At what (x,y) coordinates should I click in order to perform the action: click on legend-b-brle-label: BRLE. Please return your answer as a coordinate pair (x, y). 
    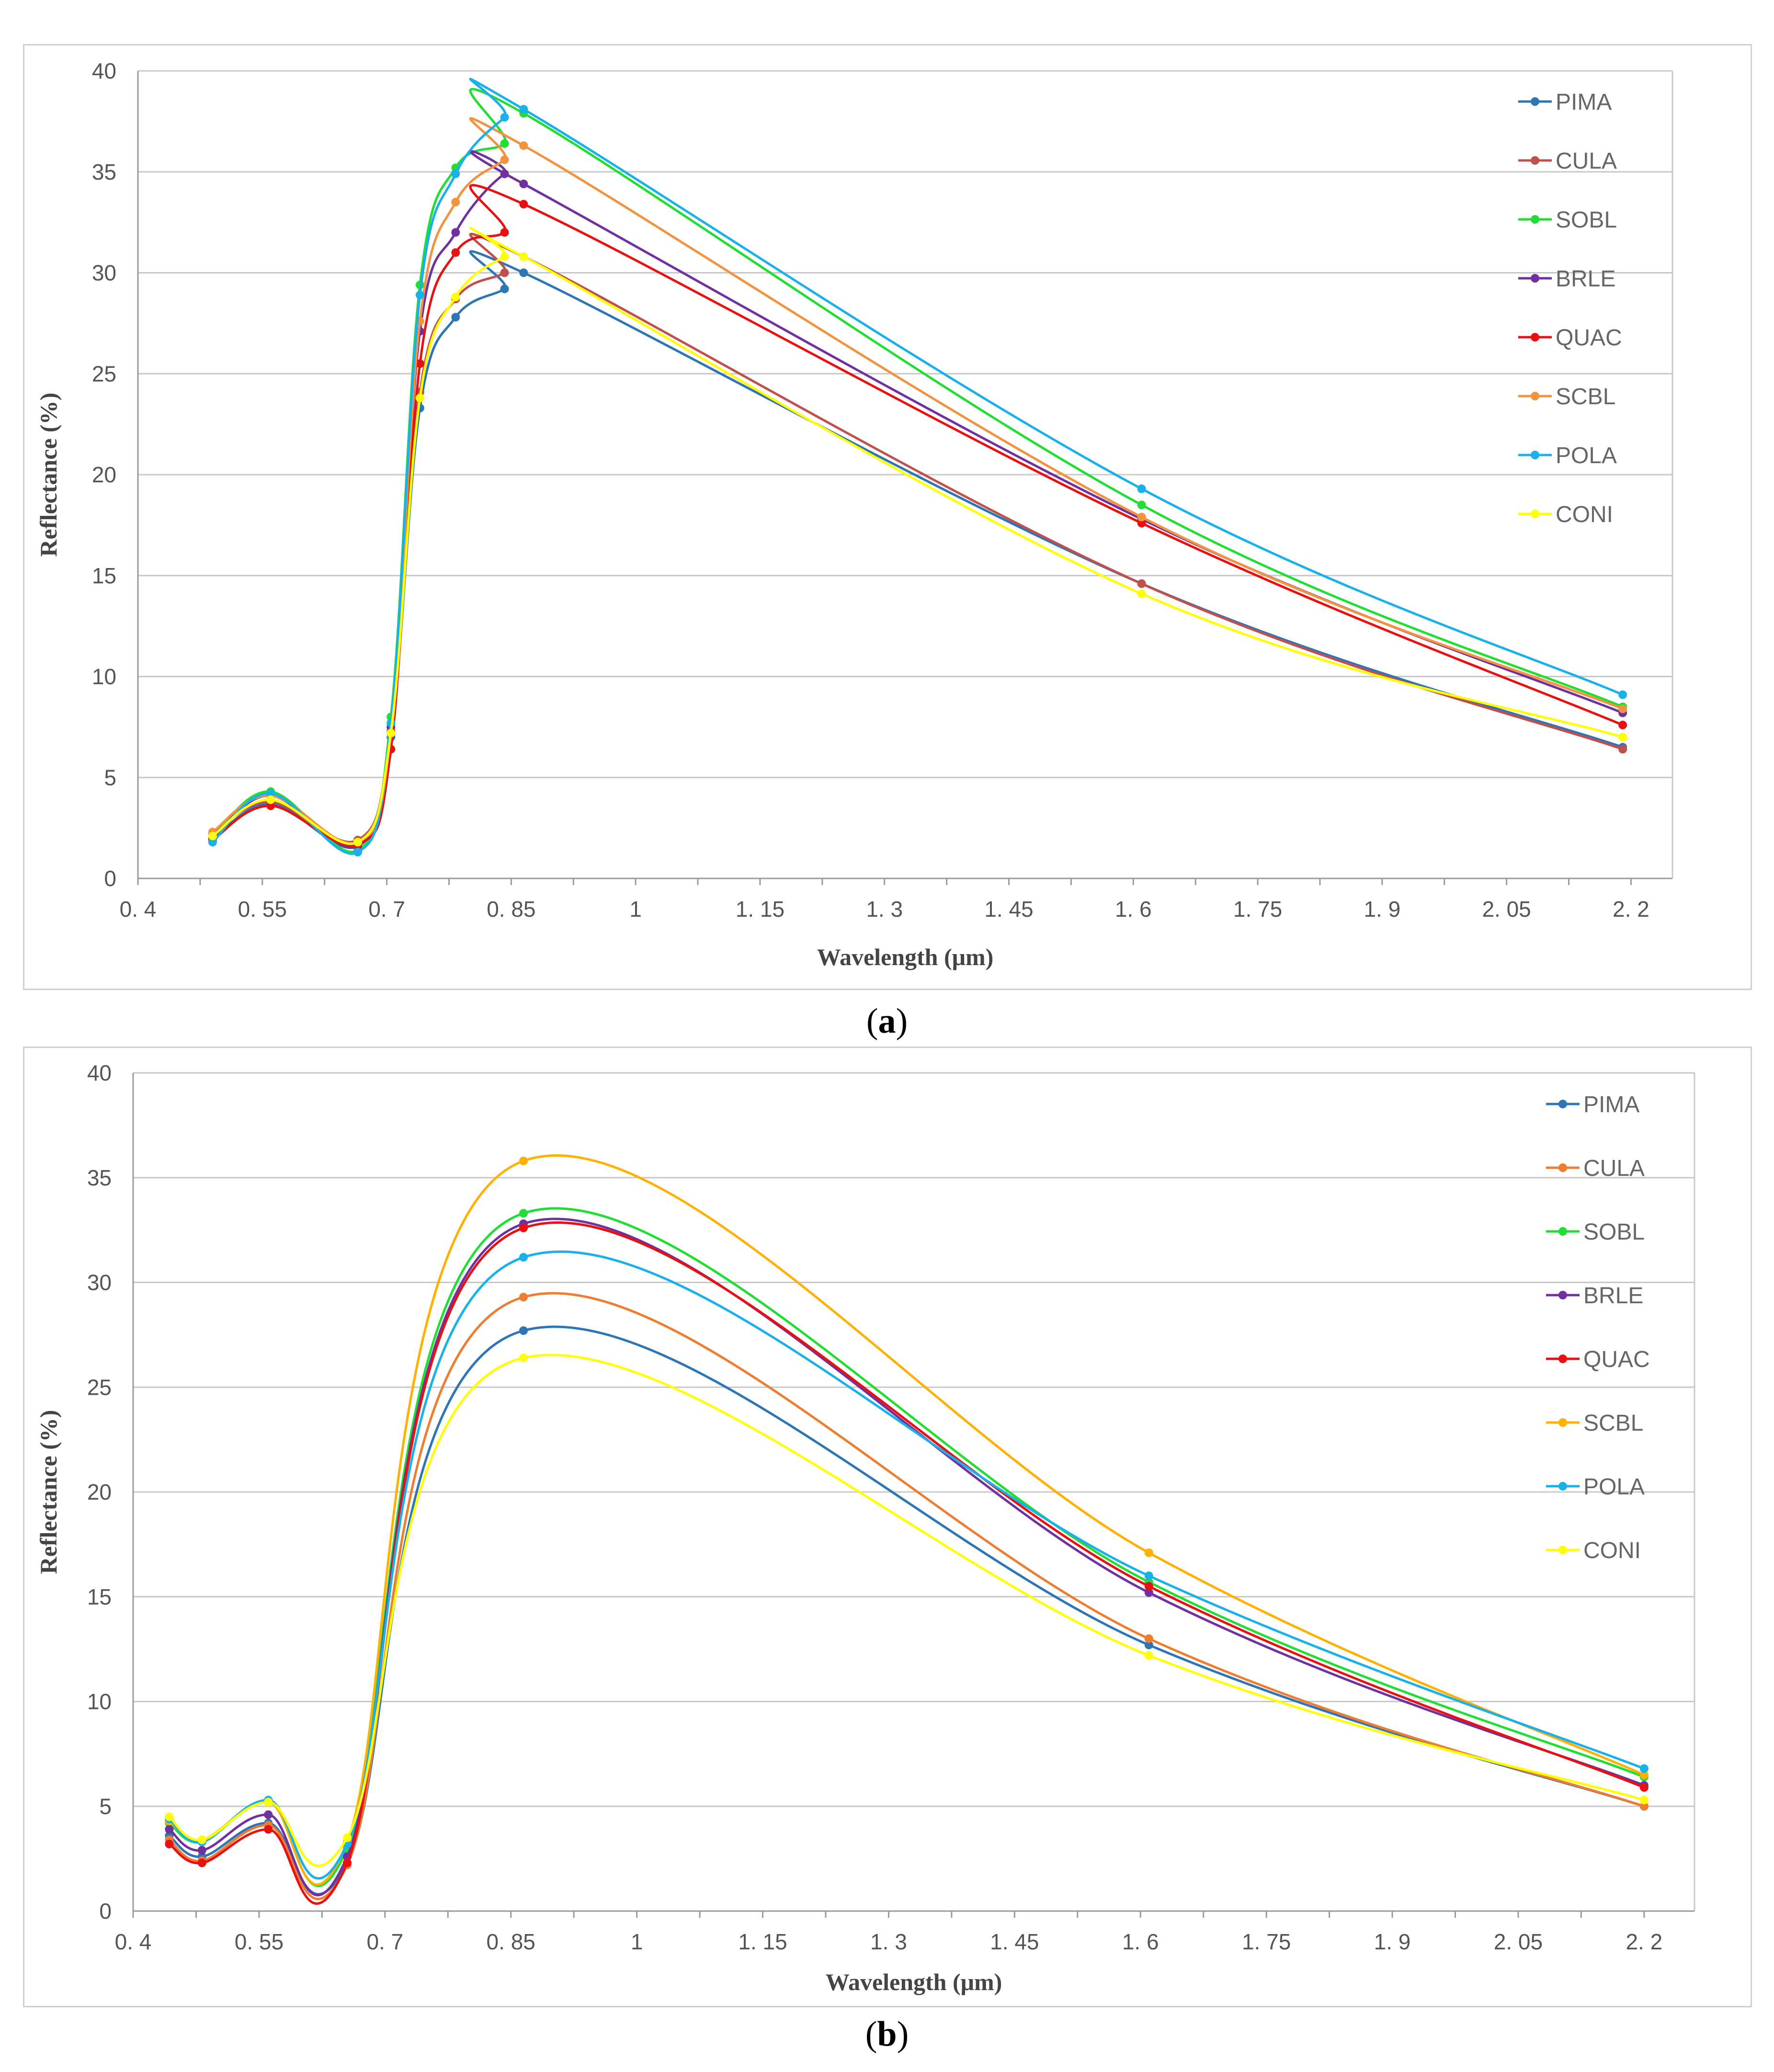
    Looking at the image, I should click on (1613, 1296).